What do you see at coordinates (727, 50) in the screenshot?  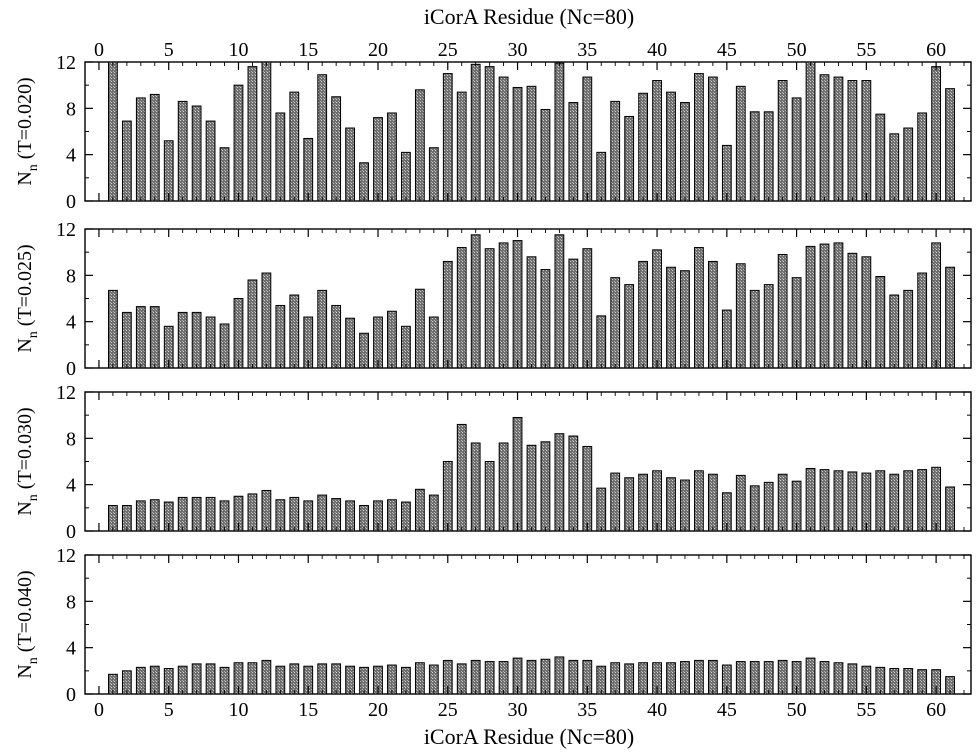 I see `top-x-tick-label: 45` at bounding box center [727, 50].